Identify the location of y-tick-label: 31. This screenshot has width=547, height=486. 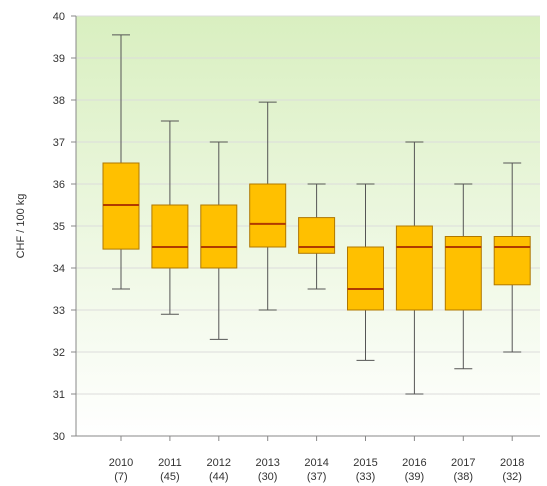
(59, 395).